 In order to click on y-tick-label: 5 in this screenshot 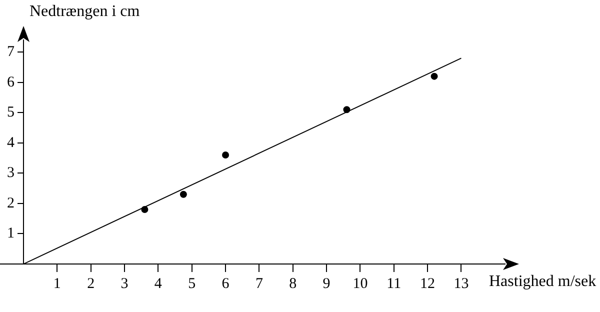, I will do `click(10, 112)`.